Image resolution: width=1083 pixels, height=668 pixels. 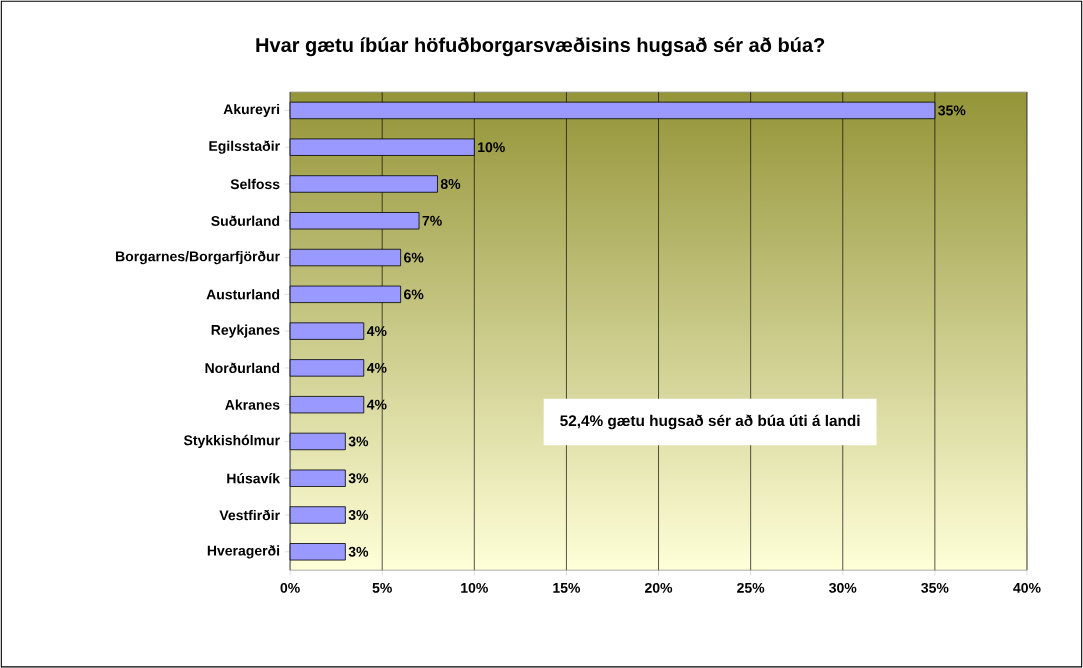 I want to click on x-tick-label: 25%, so click(x=751, y=587).